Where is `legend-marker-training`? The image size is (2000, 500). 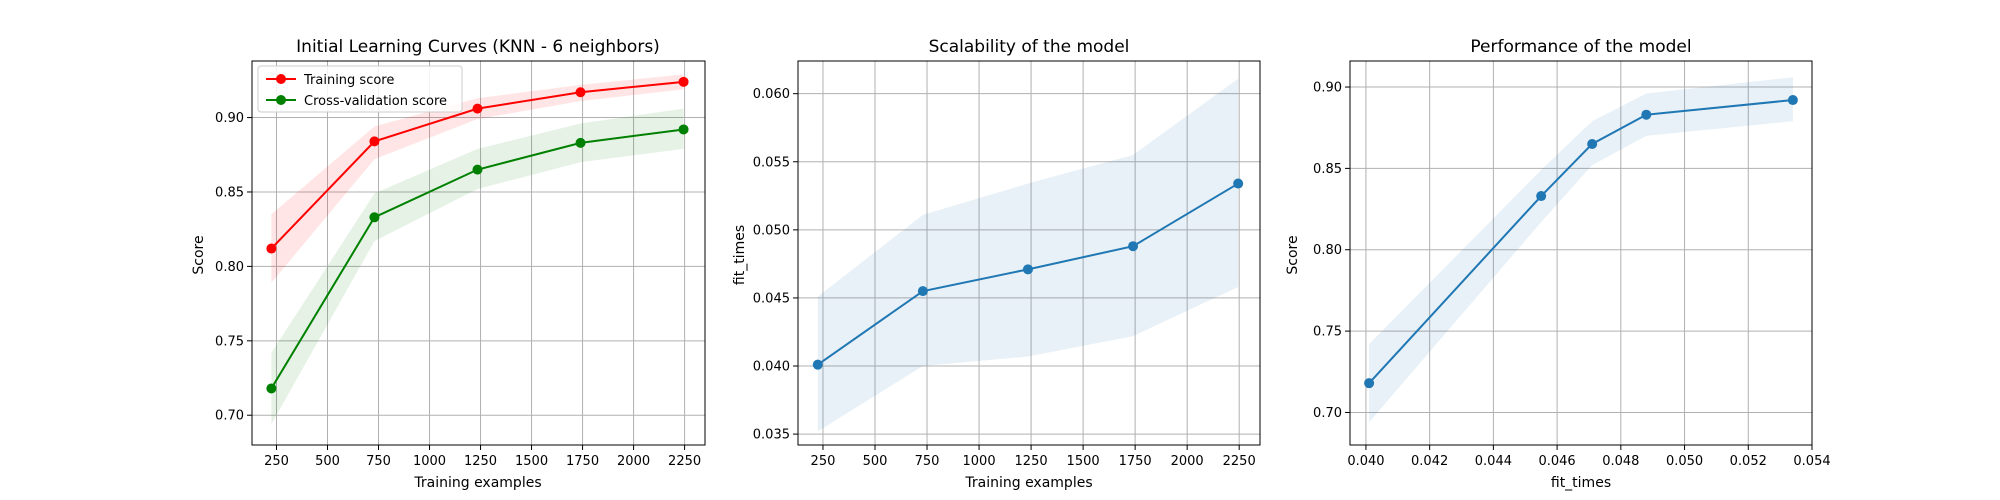 legend-marker-training is located at coordinates (281, 79).